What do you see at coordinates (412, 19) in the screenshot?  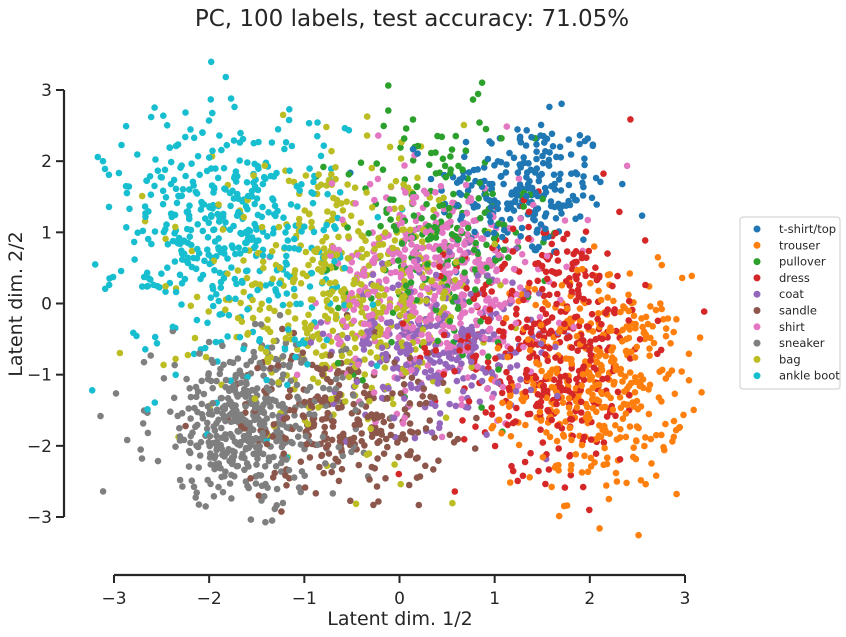 I see `chart-title: PC, 100 labels, test accuracy: 71.05%` at bounding box center [412, 19].